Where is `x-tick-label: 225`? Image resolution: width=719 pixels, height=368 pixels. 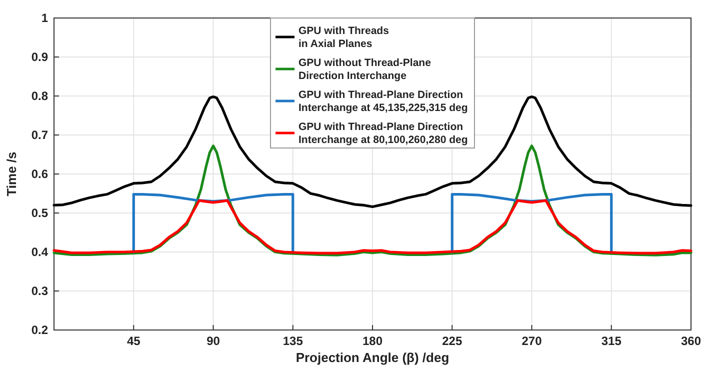 x-tick-label: 225 is located at coordinates (452, 341).